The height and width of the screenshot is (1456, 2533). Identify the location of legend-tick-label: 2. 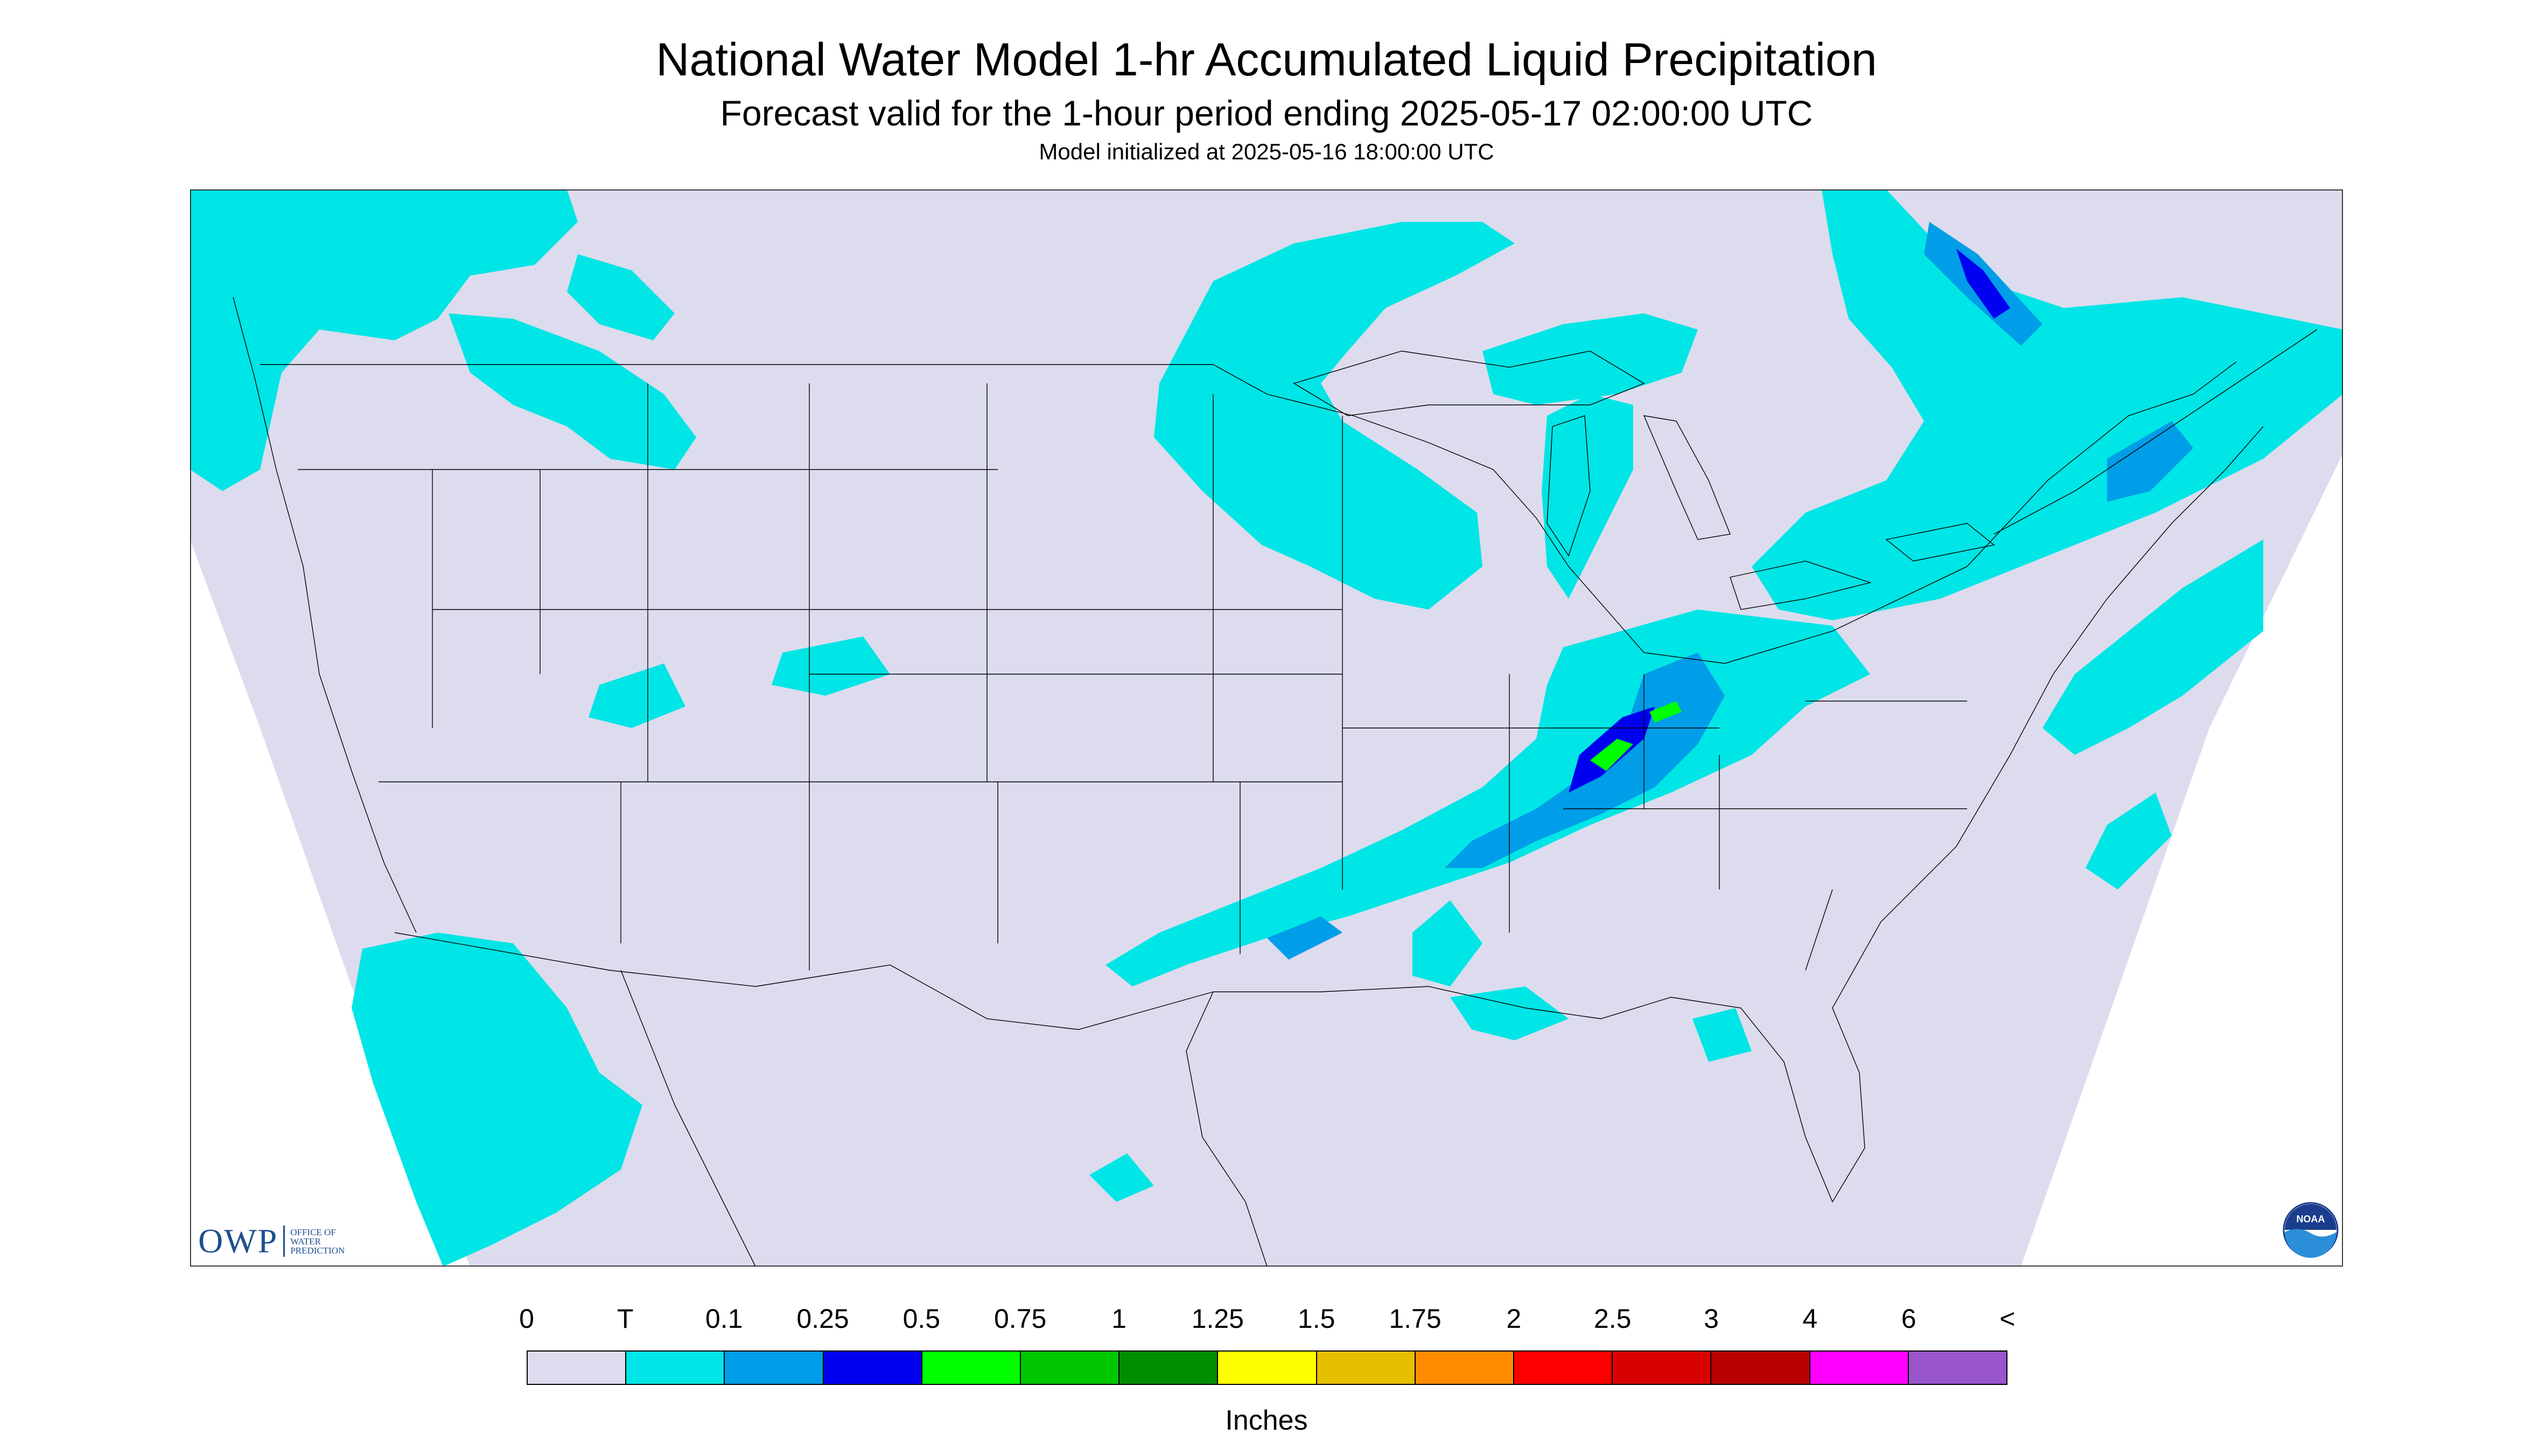
(1514, 1319).